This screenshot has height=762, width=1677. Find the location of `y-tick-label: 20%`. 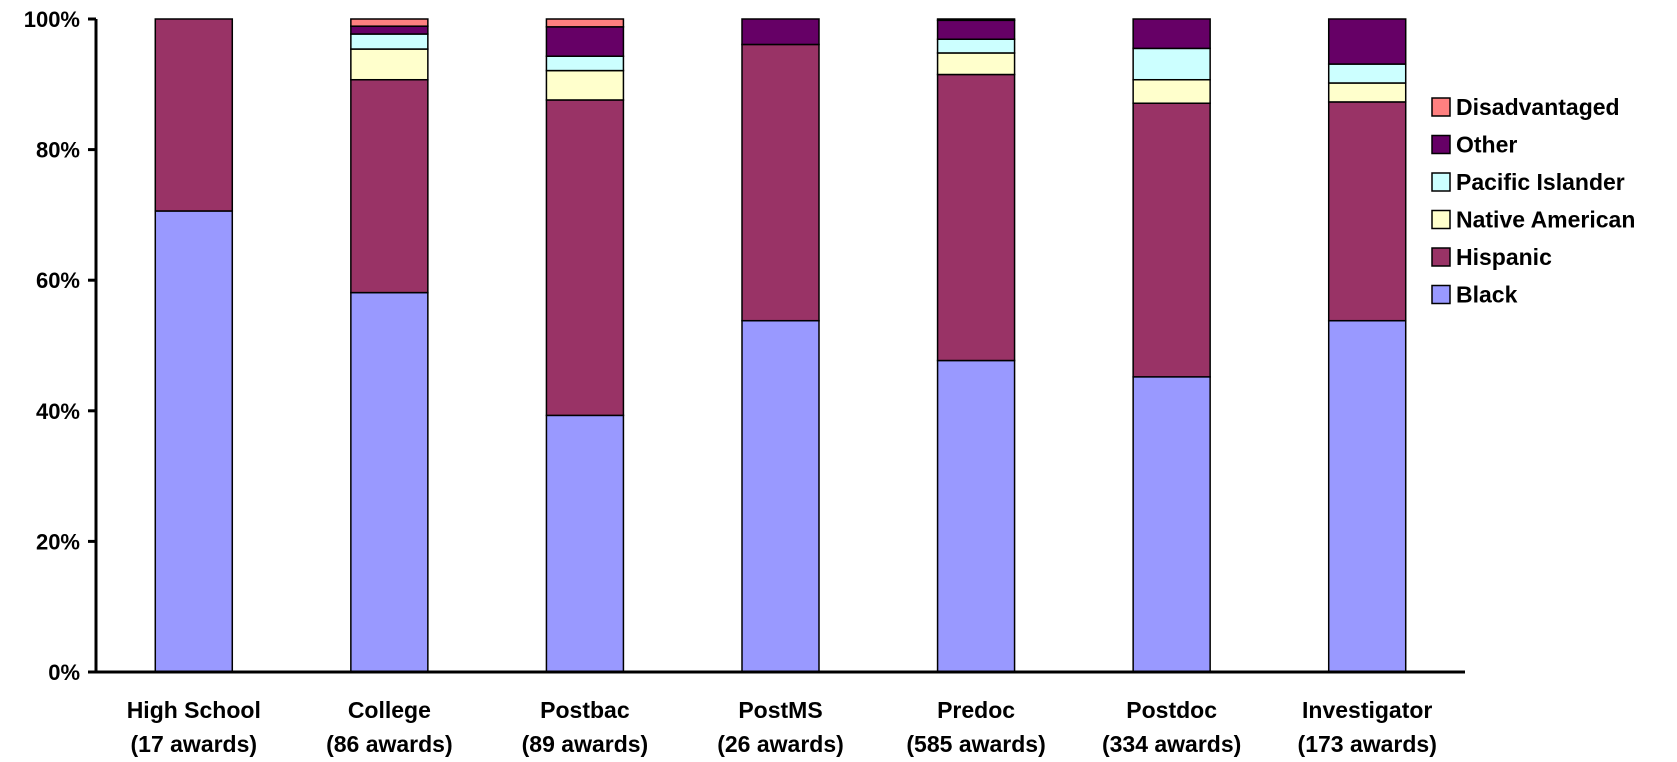

y-tick-label: 20% is located at coordinates (58, 541).